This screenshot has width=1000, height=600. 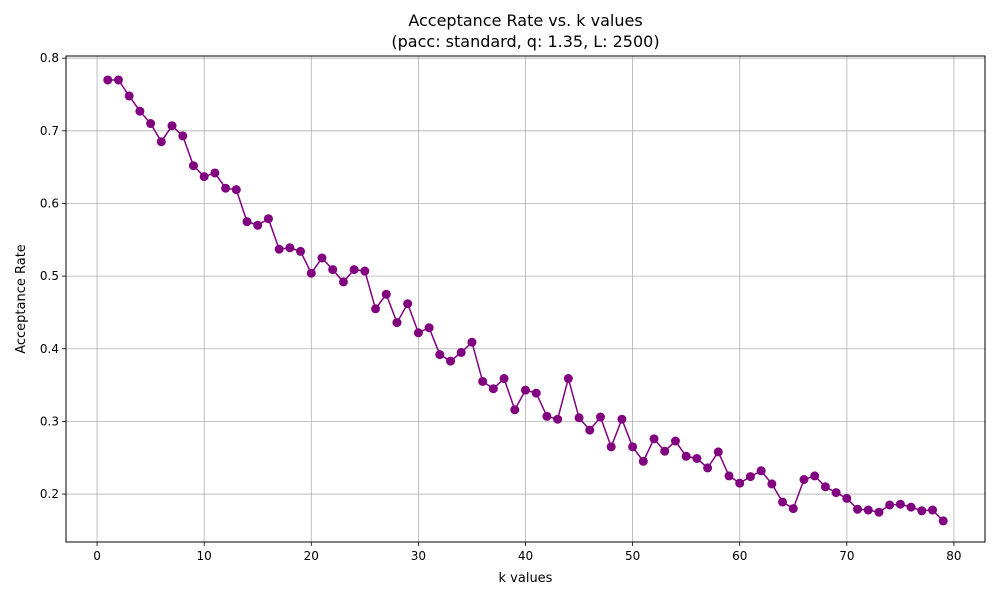 What do you see at coordinates (49, 131) in the screenshot?
I see `y-tick-label: 0.7` at bounding box center [49, 131].